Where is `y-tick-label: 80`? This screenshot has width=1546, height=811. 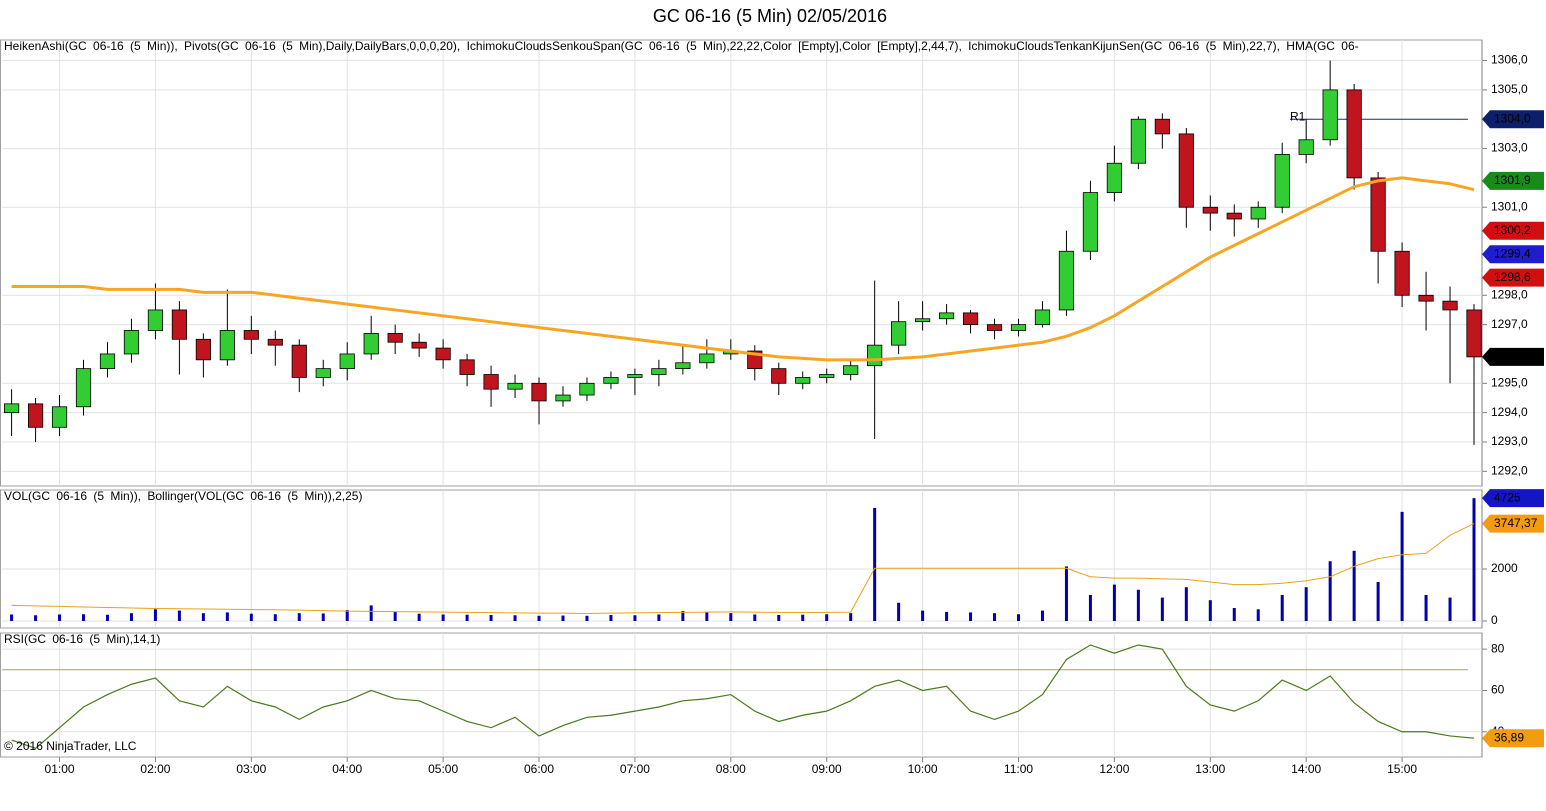
y-tick-label: 80 is located at coordinates (1498, 648).